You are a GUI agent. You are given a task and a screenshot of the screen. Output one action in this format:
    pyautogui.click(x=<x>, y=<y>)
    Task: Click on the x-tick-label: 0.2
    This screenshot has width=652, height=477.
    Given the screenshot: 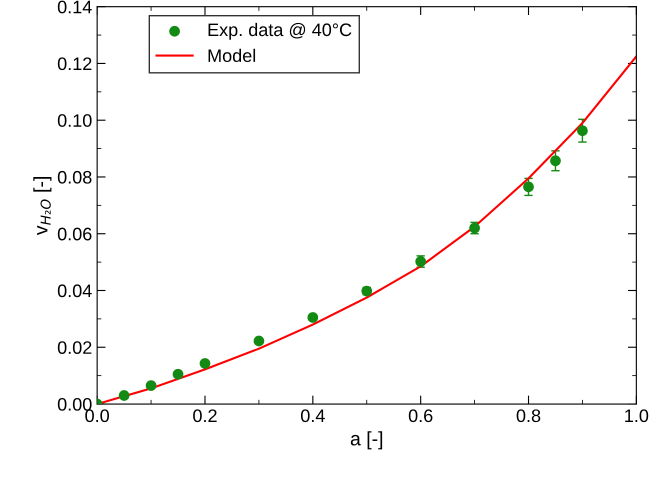 What is the action you would take?
    pyautogui.click(x=205, y=415)
    